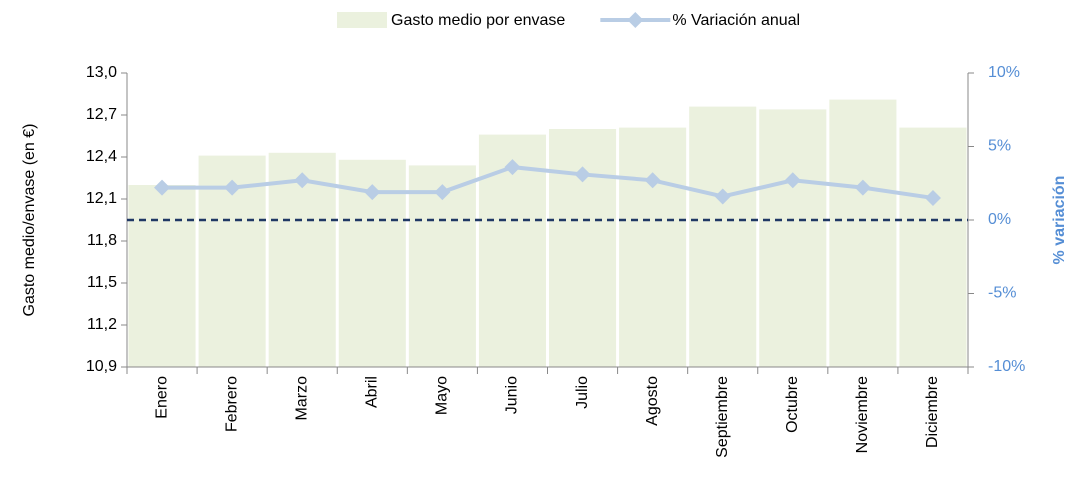  I want to click on x-tick-label: Mayo, so click(442, 395).